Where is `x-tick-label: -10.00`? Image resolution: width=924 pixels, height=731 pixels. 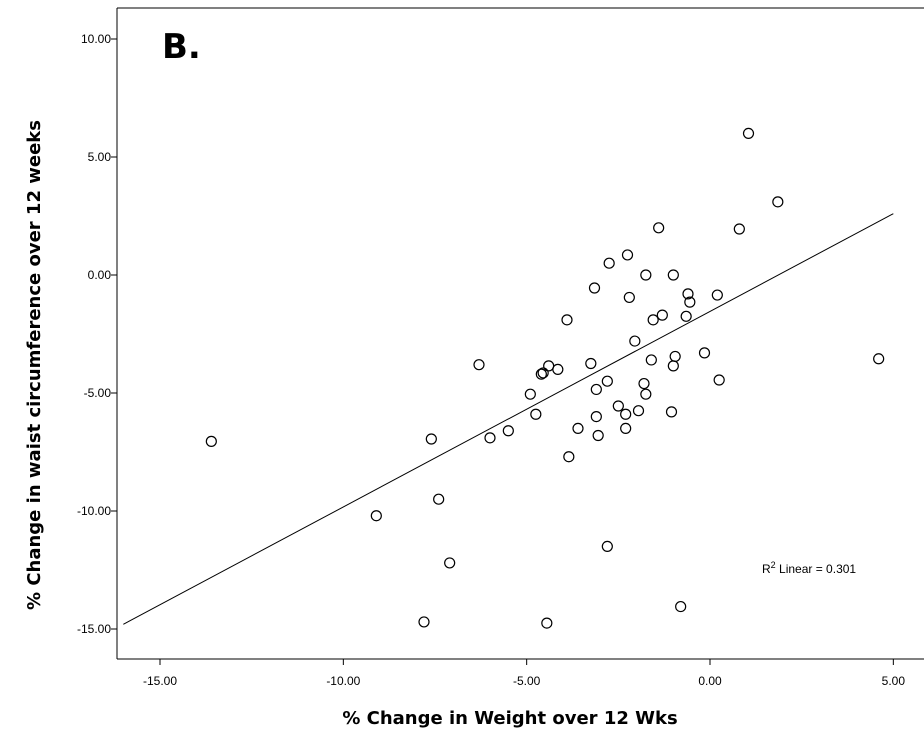 x-tick-label: -10.00 is located at coordinates (343, 681).